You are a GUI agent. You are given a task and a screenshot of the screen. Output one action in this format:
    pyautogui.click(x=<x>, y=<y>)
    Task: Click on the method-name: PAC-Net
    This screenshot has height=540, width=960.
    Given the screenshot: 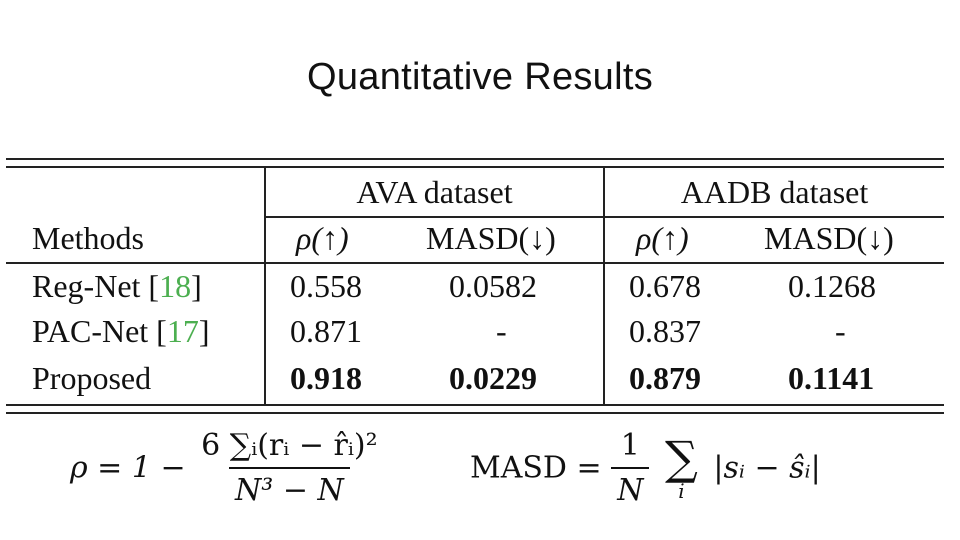 What is the action you would take?
    pyautogui.click(x=90, y=331)
    